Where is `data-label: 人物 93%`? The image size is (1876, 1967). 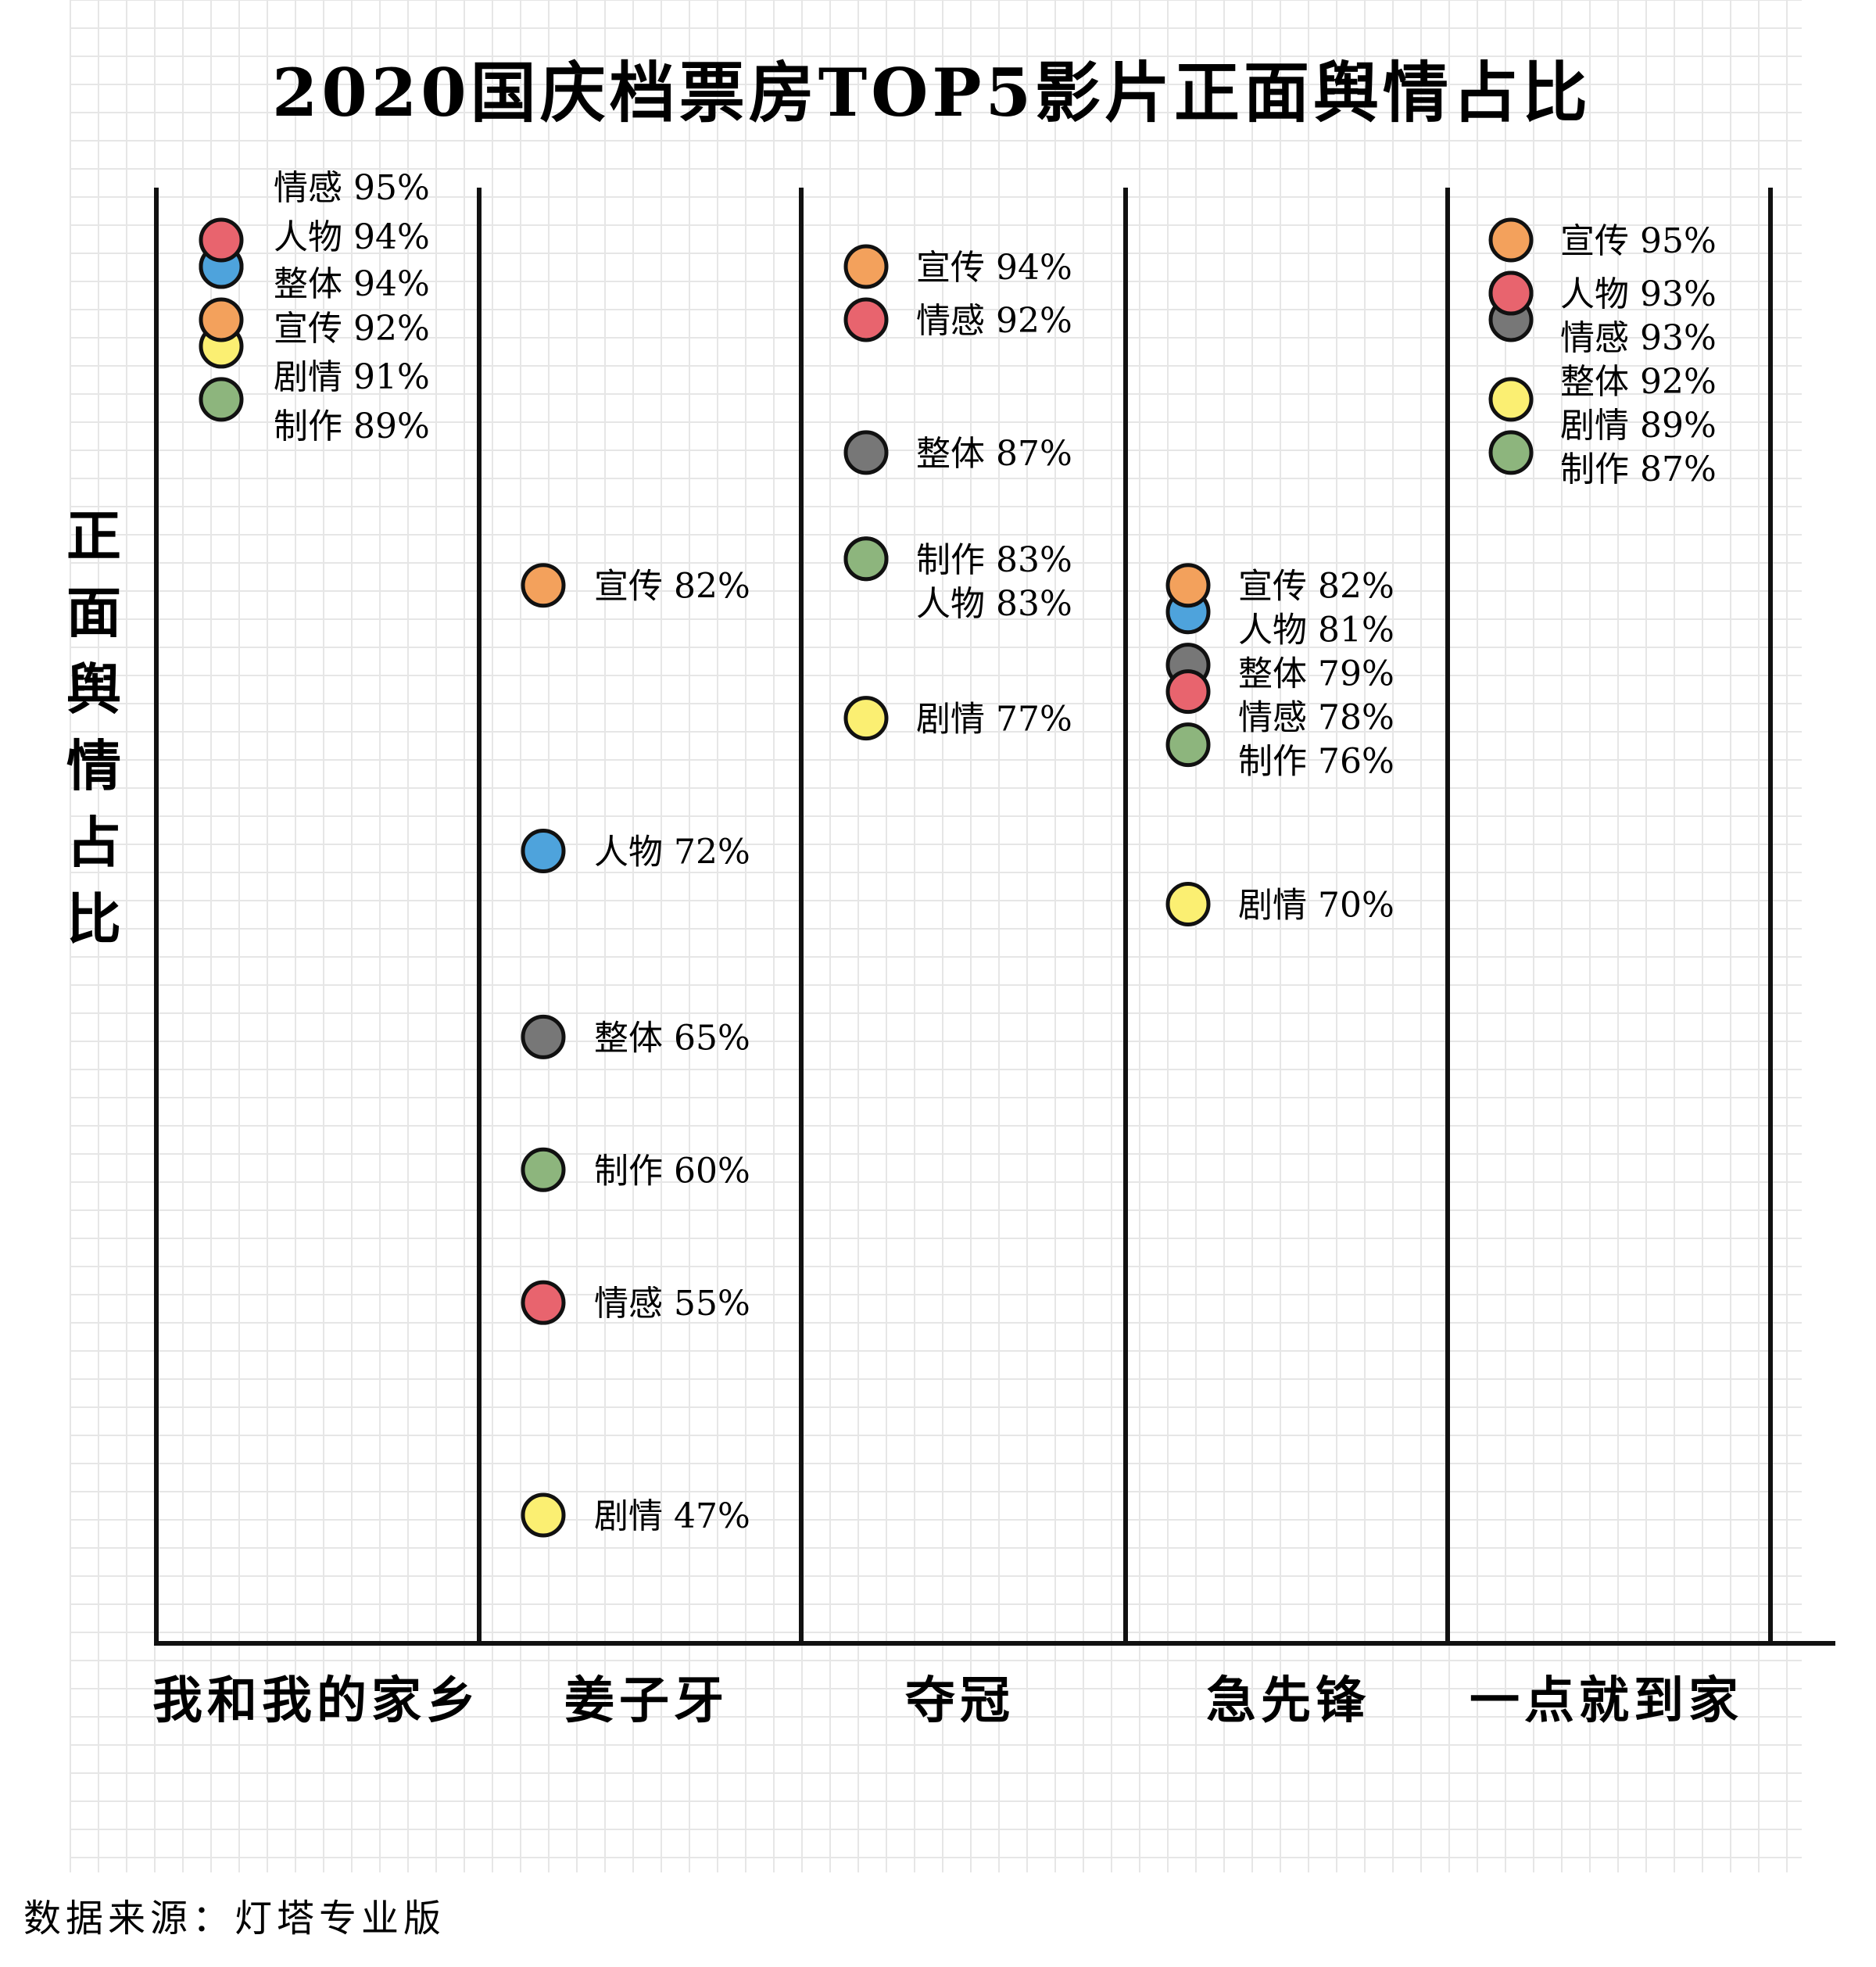 data-label: 人物 93% is located at coordinates (1638, 294).